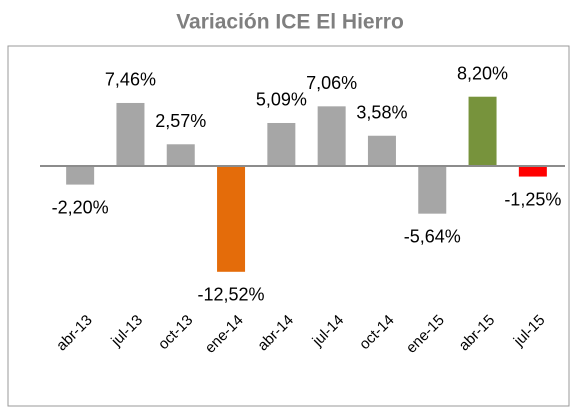  What do you see at coordinates (224, 334) in the screenshot?
I see `x-tick-label: ene-14` at bounding box center [224, 334].